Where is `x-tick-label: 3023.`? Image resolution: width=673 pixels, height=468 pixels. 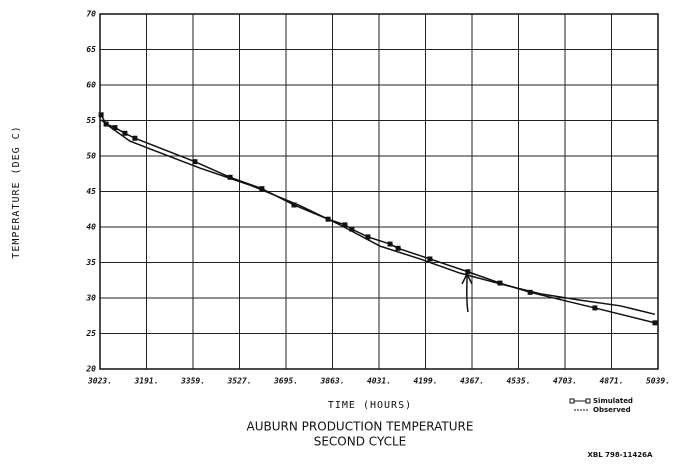
x-tick-label: 3023. is located at coordinates (99, 381).